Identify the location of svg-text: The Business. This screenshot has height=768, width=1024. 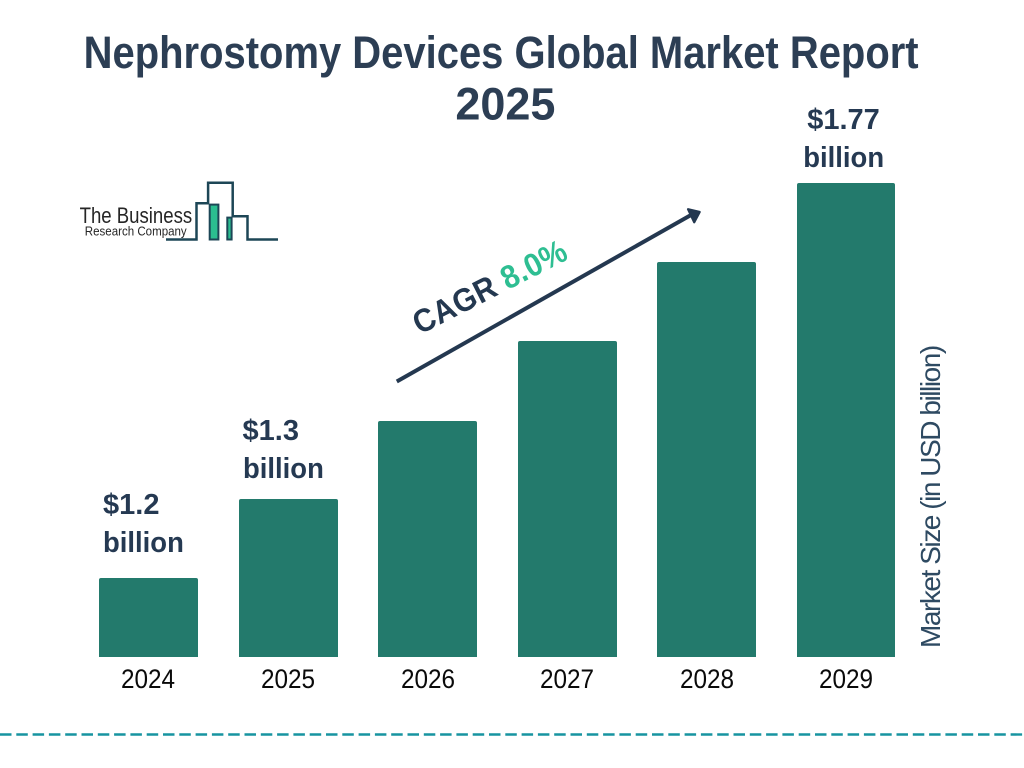
(136, 215).